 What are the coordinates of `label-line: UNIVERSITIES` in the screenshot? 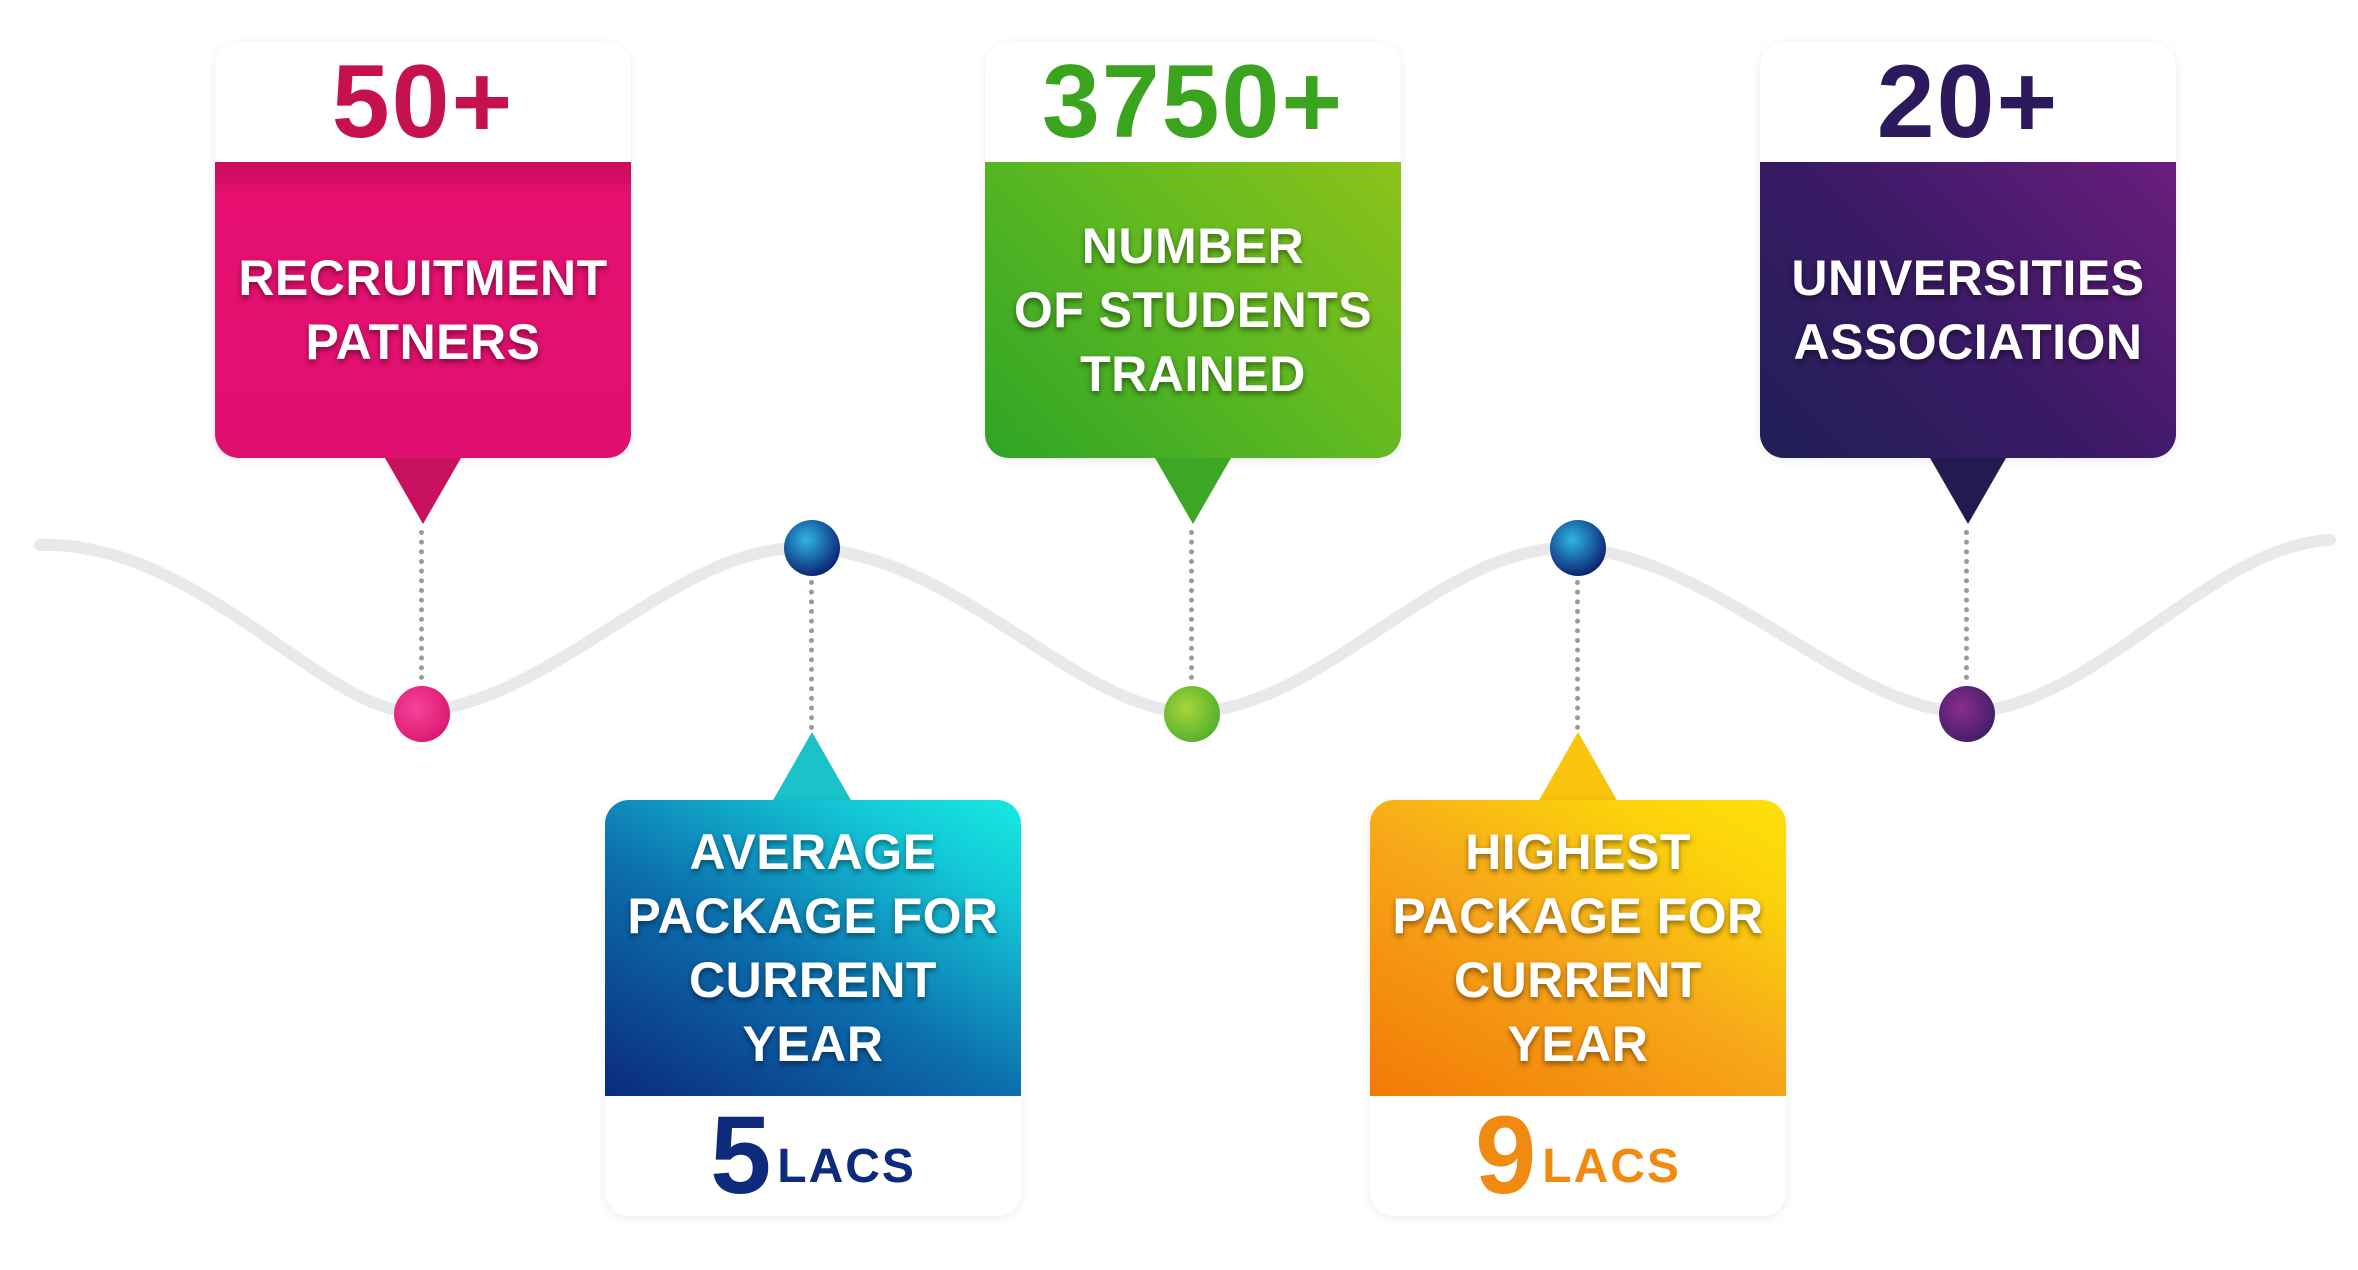 It's located at (1968, 278).